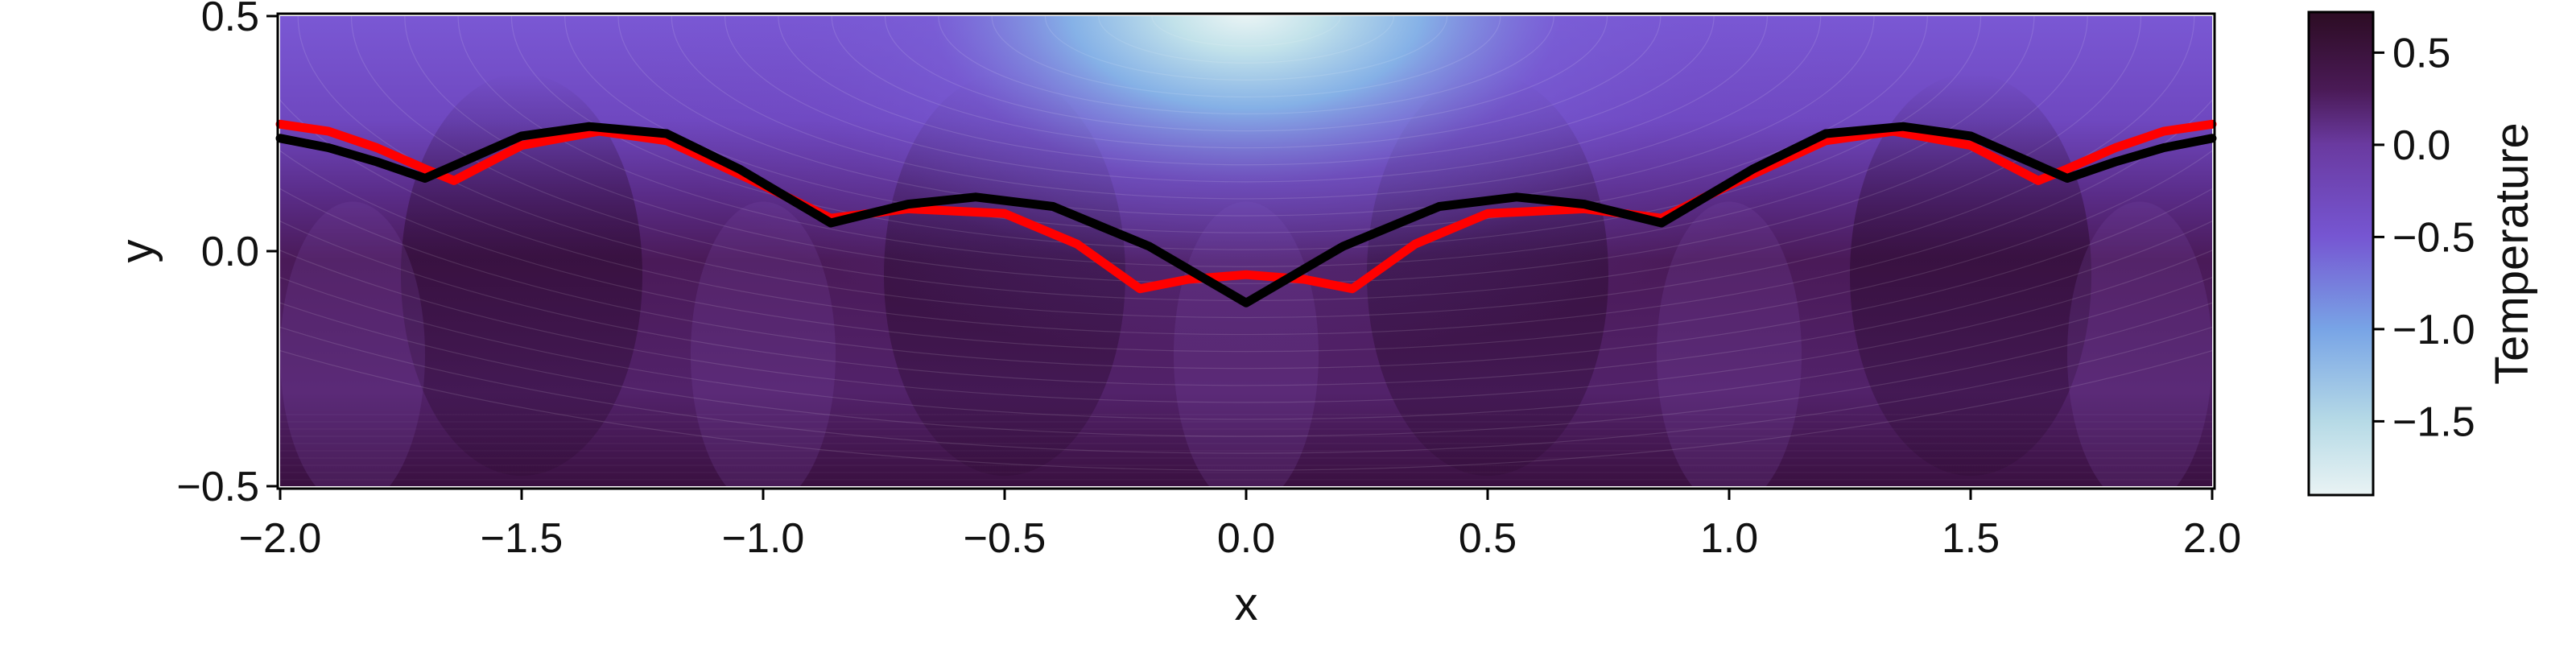 Image resolution: width=2576 pixels, height=648 pixels. What do you see at coordinates (230, 252) in the screenshot?
I see `y-tick-label: 0.0` at bounding box center [230, 252].